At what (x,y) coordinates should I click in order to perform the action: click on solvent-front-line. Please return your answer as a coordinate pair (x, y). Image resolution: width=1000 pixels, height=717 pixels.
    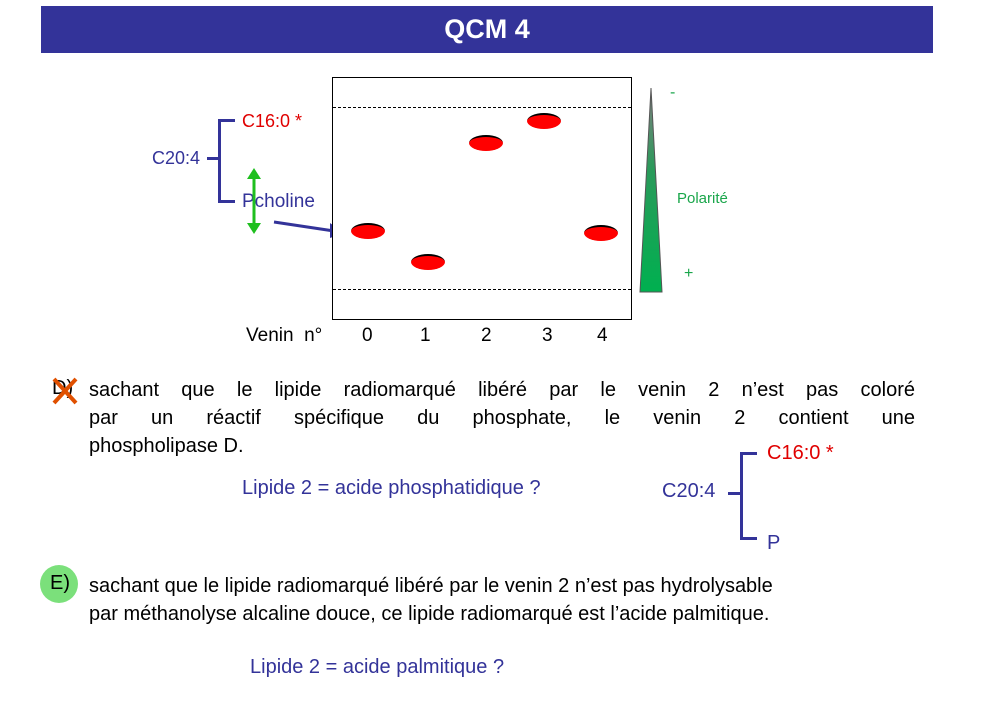
    Looking at the image, I should click on (482, 107).